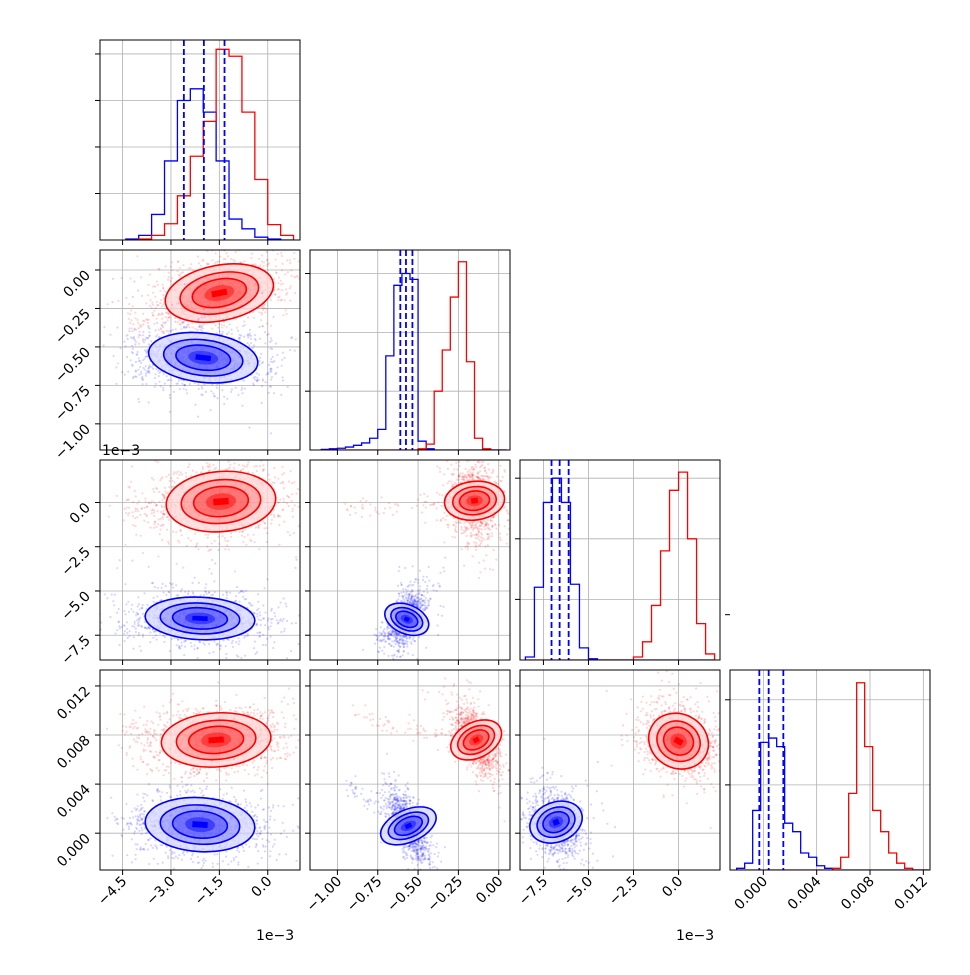 The image size is (970, 975). Describe the element at coordinates (75, 605) in the screenshot. I see `y-tick-label: −5.0` at that location.